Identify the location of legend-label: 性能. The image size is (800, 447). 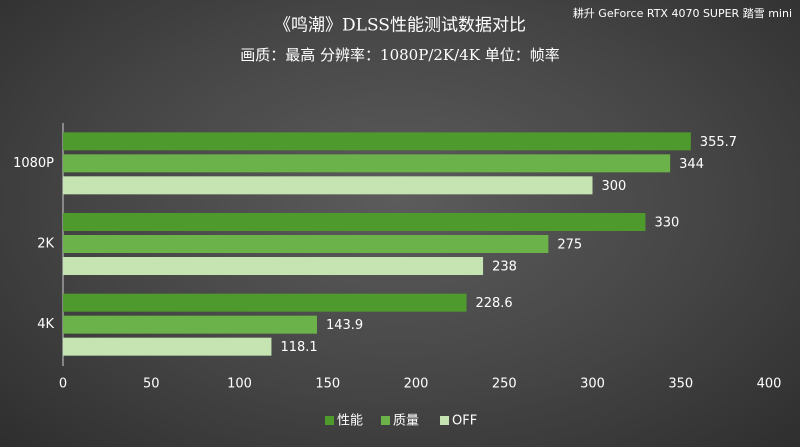
(350, 421).